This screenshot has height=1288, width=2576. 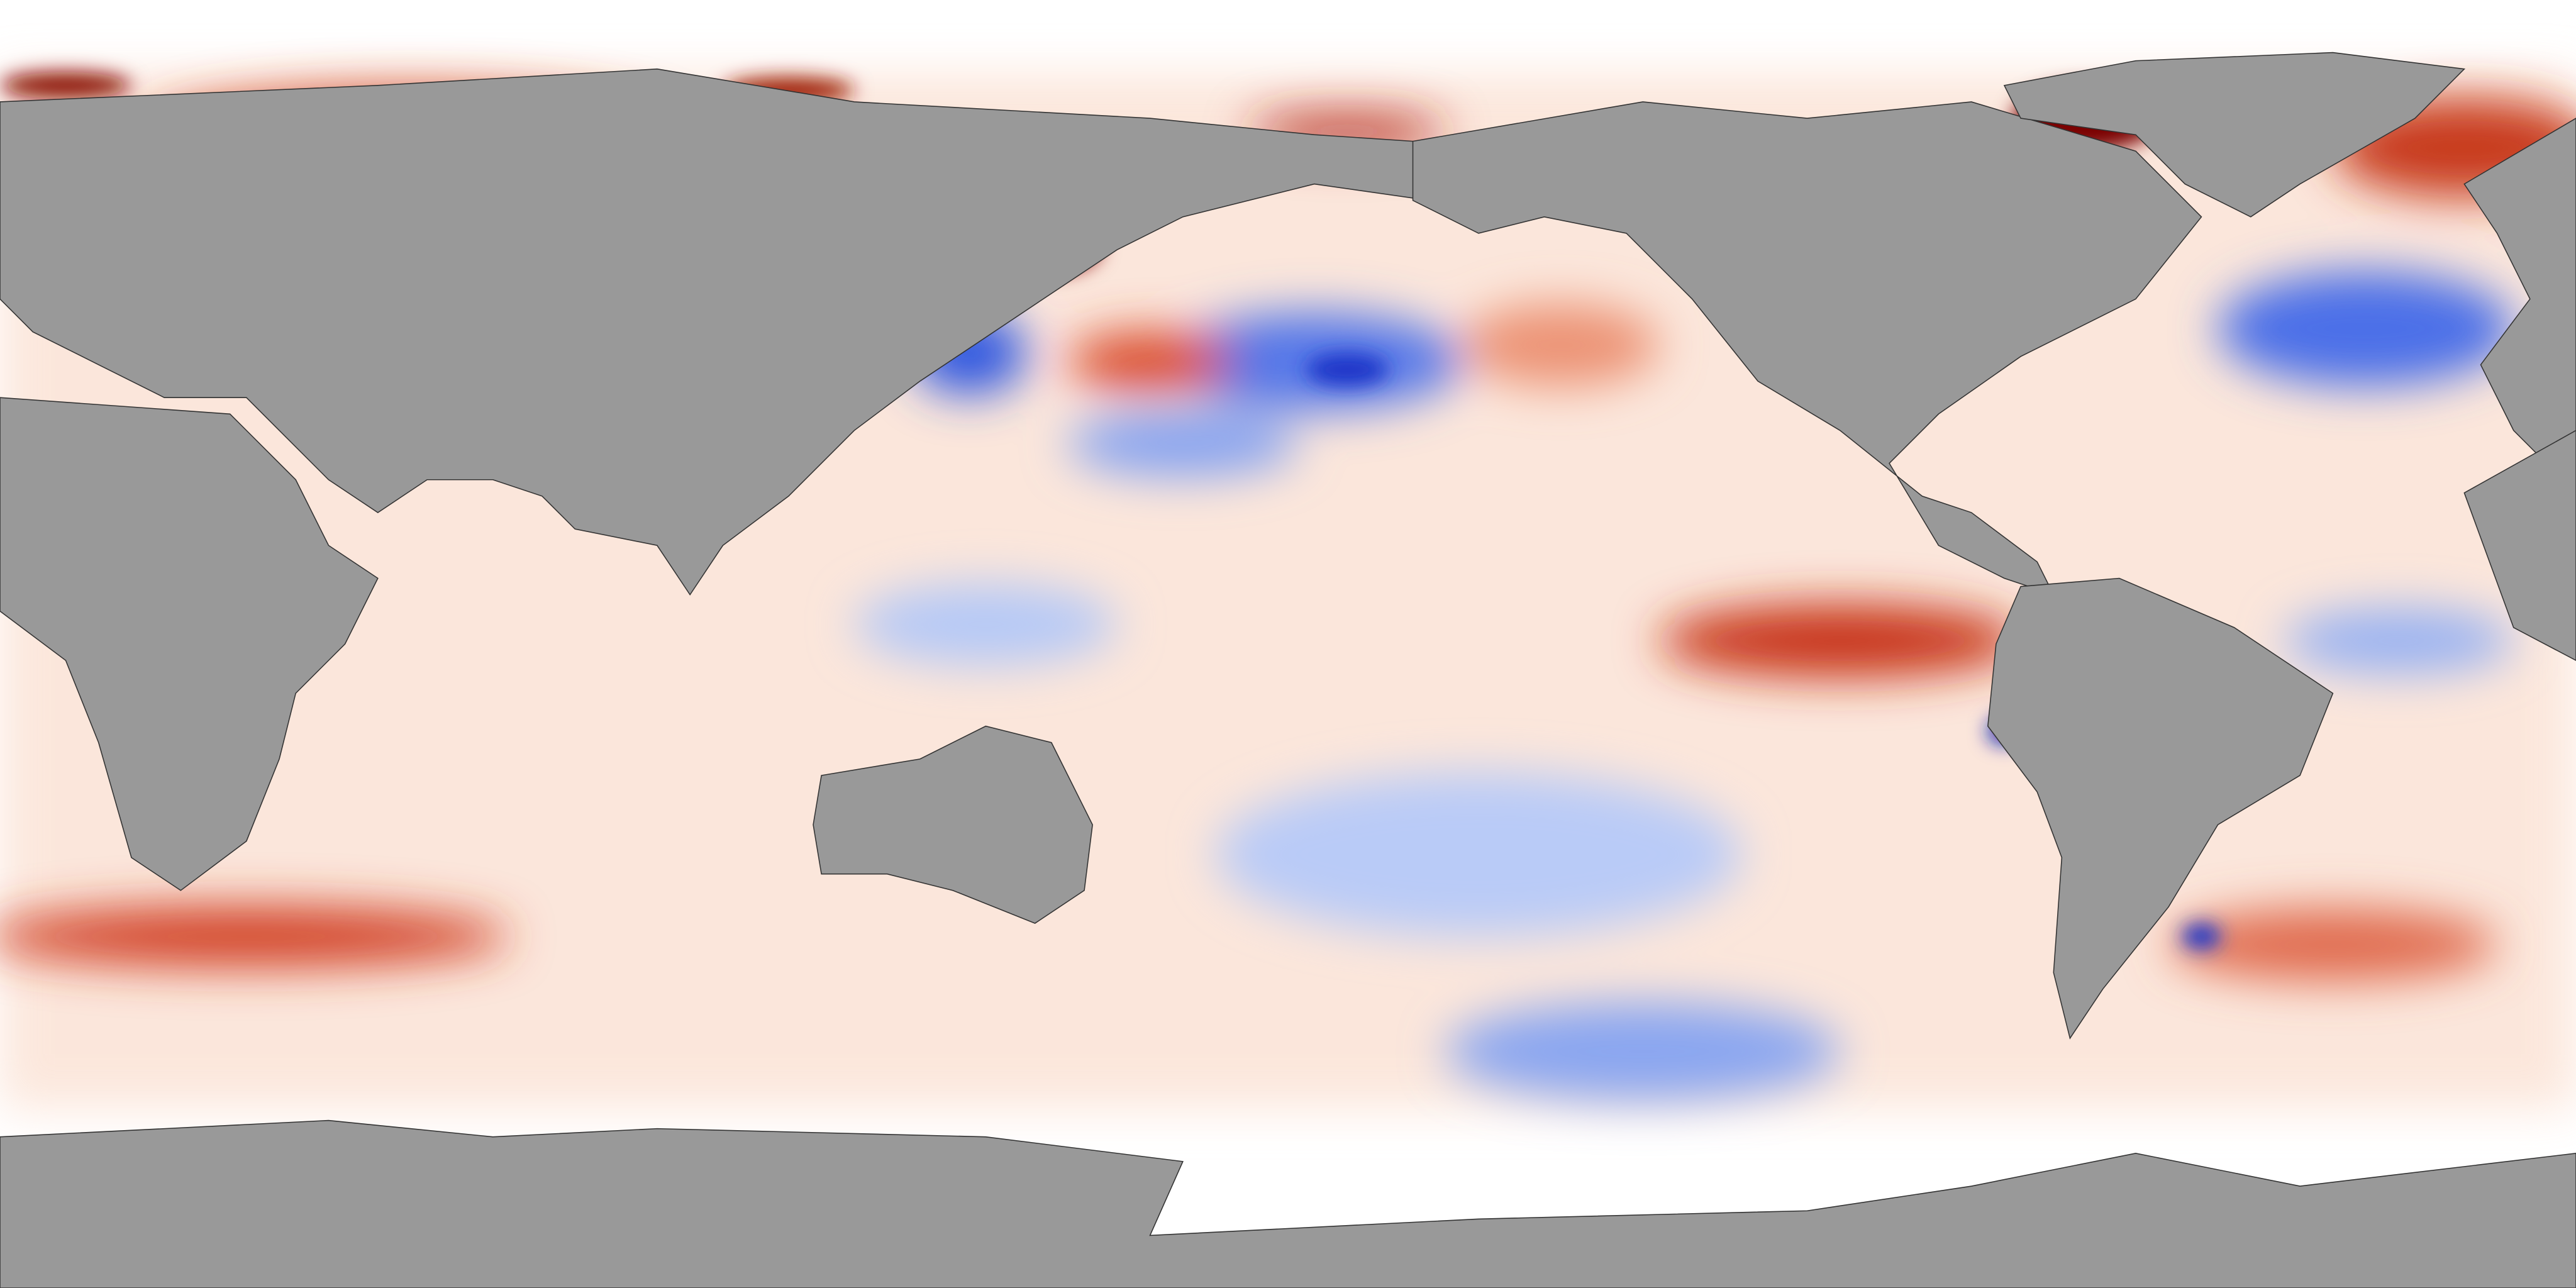 I want to click on south-america, so click(x=2160, y=808).